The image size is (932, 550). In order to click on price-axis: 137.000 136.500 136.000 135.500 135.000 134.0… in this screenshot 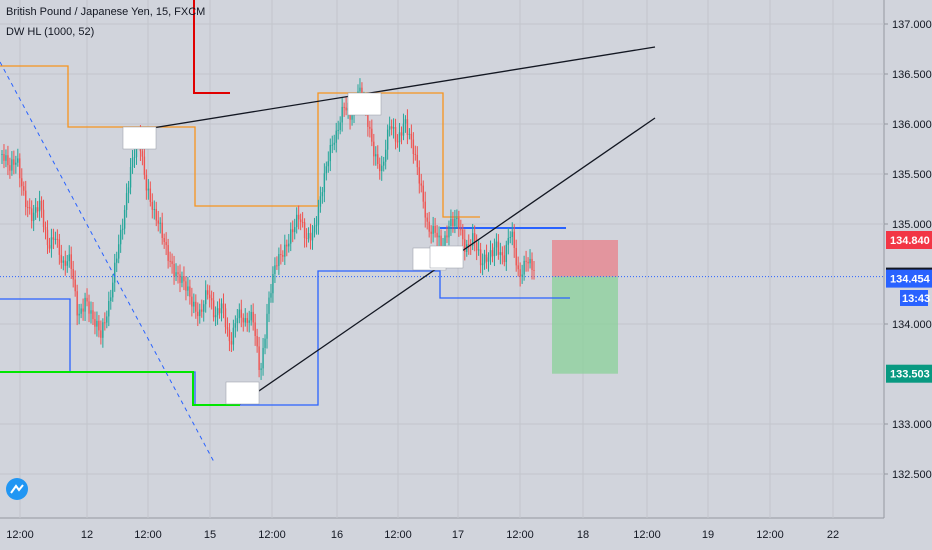, I will do `click(908, 250)`.